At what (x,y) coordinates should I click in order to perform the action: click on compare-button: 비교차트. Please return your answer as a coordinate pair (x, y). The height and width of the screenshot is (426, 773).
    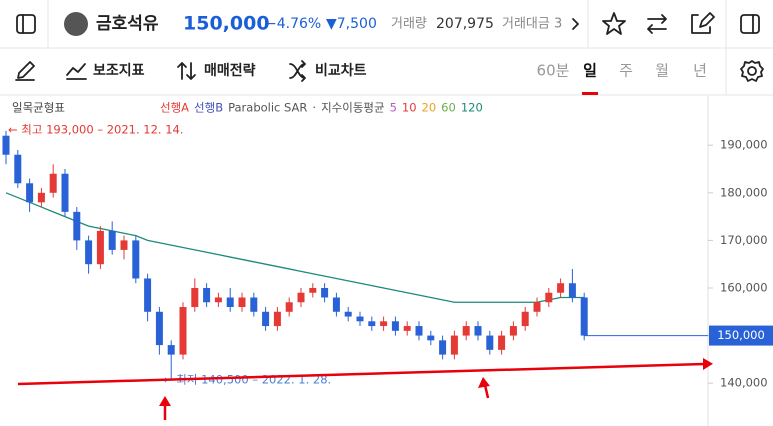
    Looking at the image, I should click on (341, 71).